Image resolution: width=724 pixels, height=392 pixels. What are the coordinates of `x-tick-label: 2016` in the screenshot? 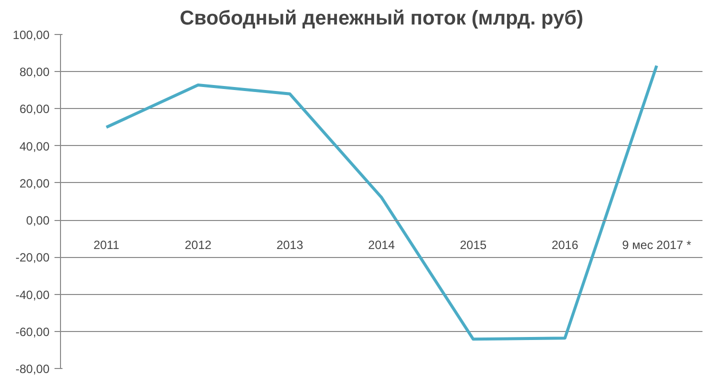 It's located at (565, 245).